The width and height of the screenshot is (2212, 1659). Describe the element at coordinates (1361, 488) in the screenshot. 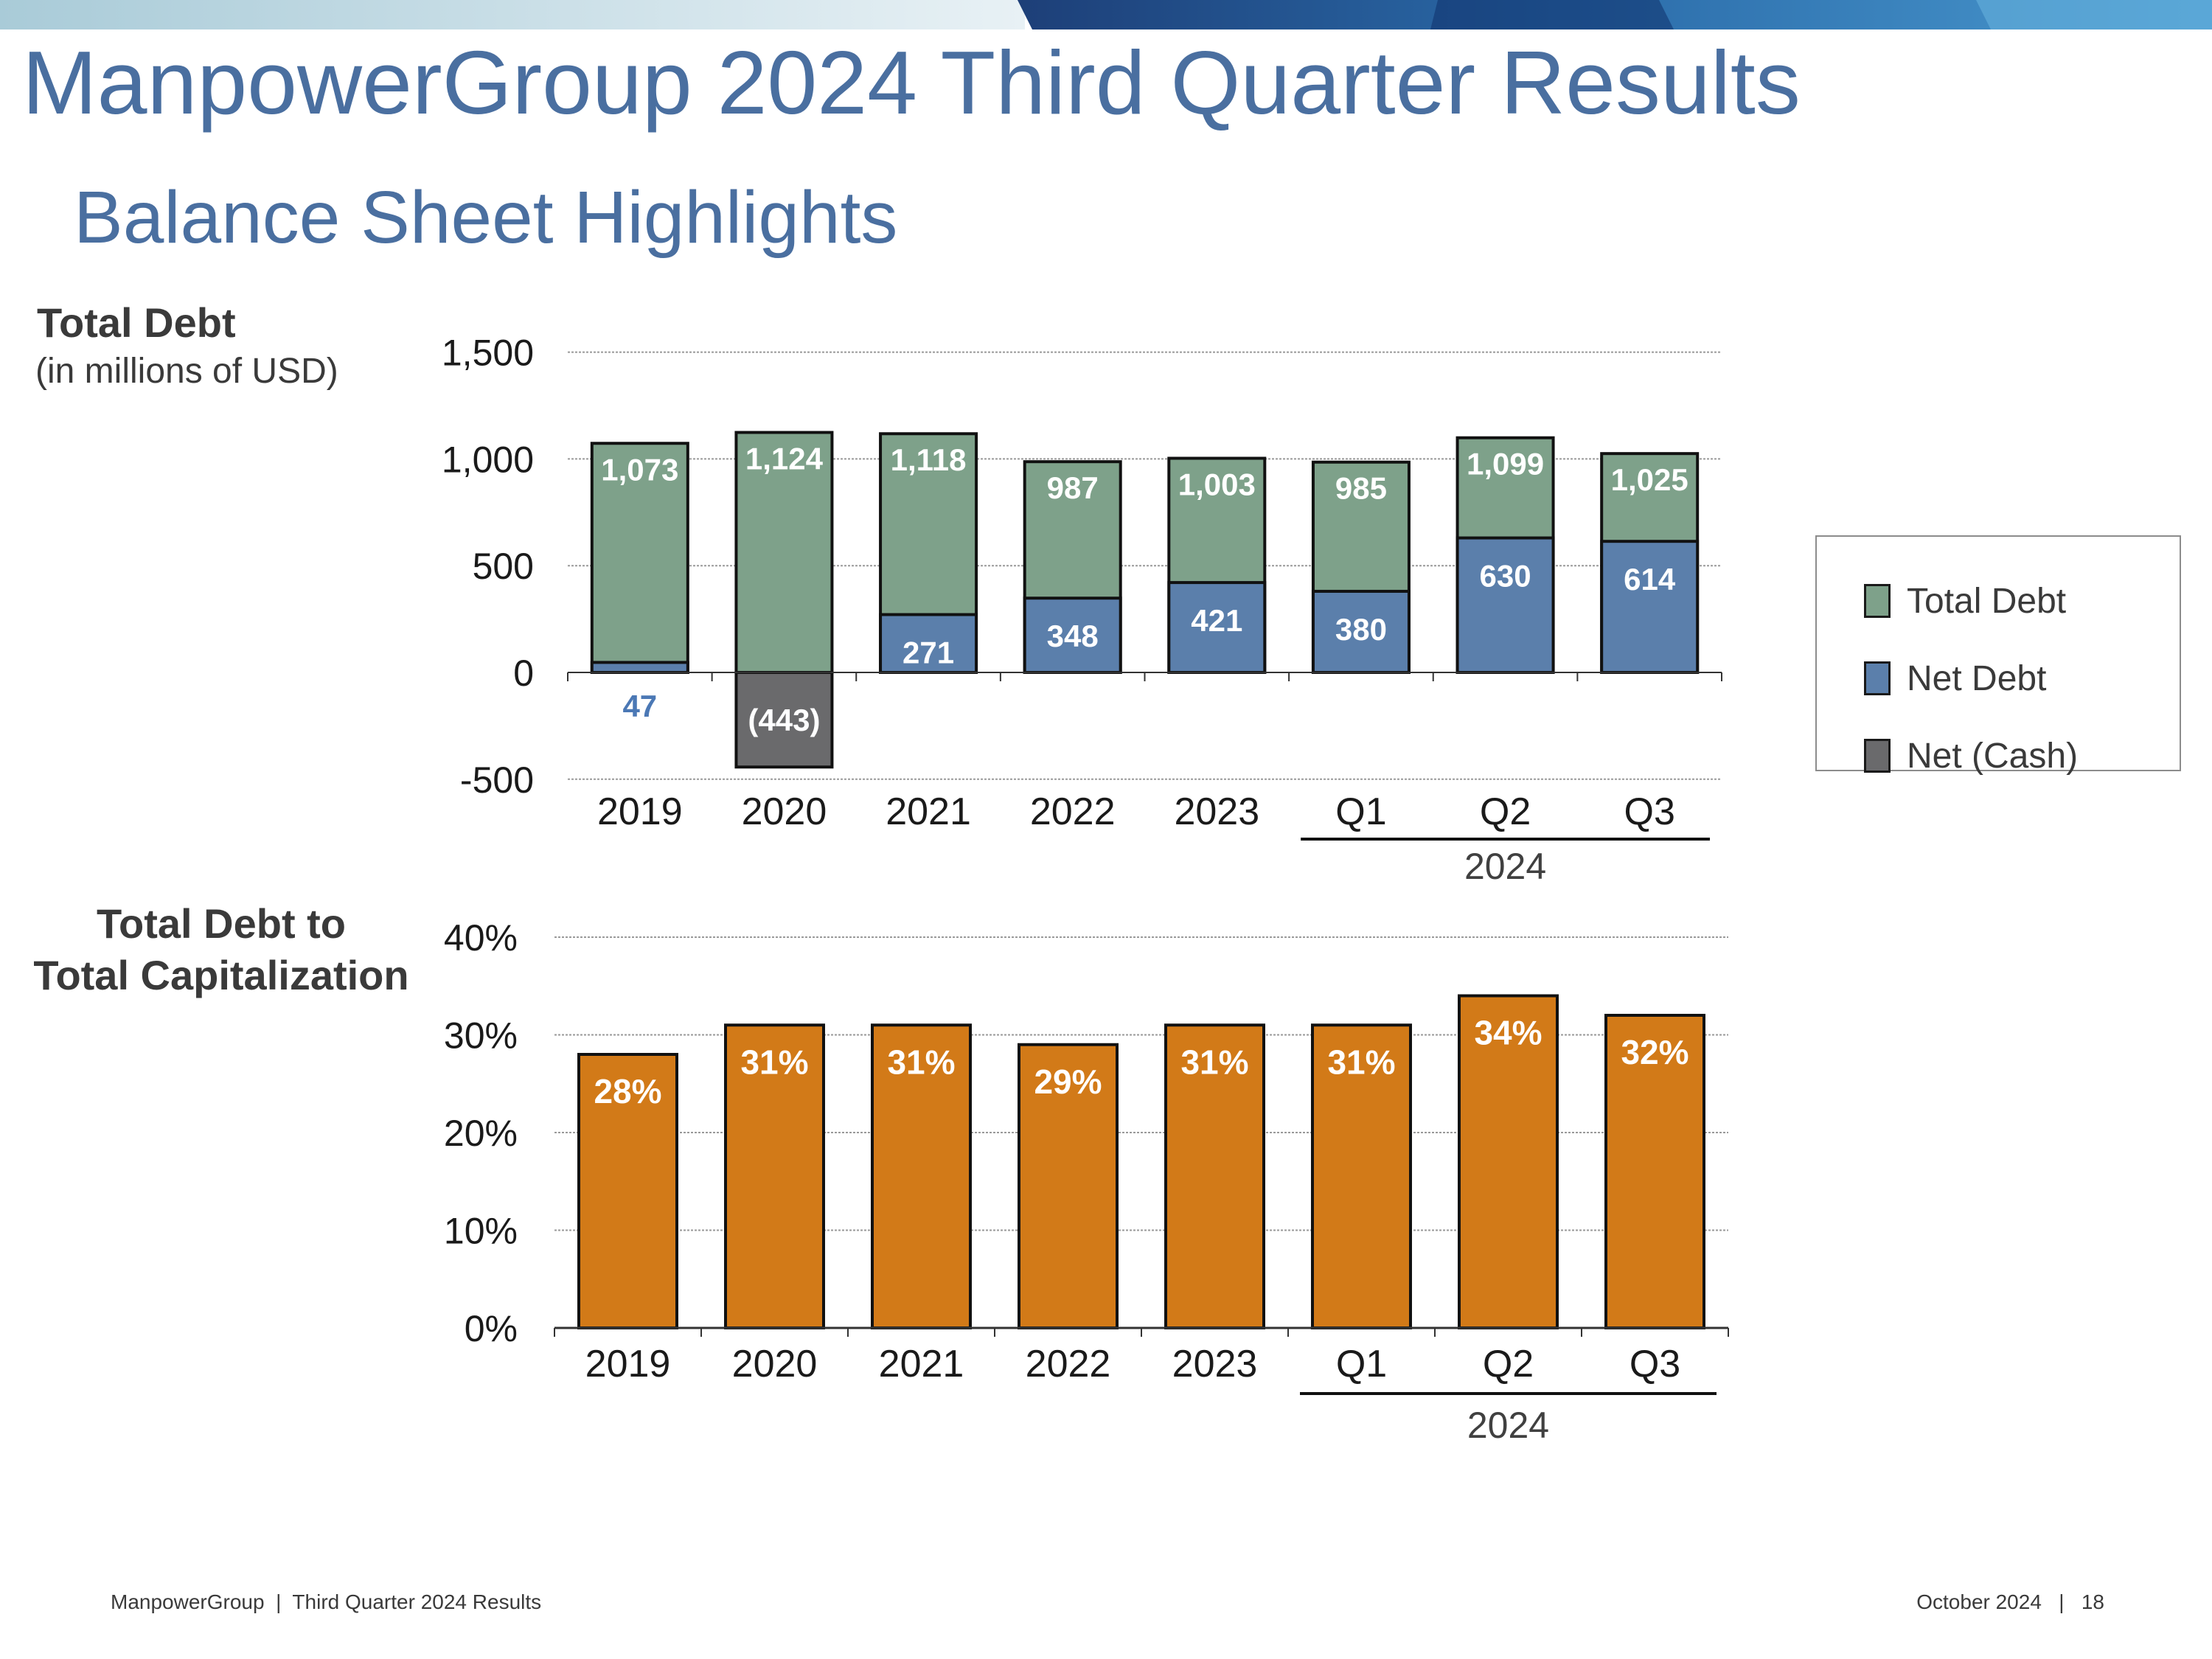

I see `data-label-total-debt: 985` at that location.